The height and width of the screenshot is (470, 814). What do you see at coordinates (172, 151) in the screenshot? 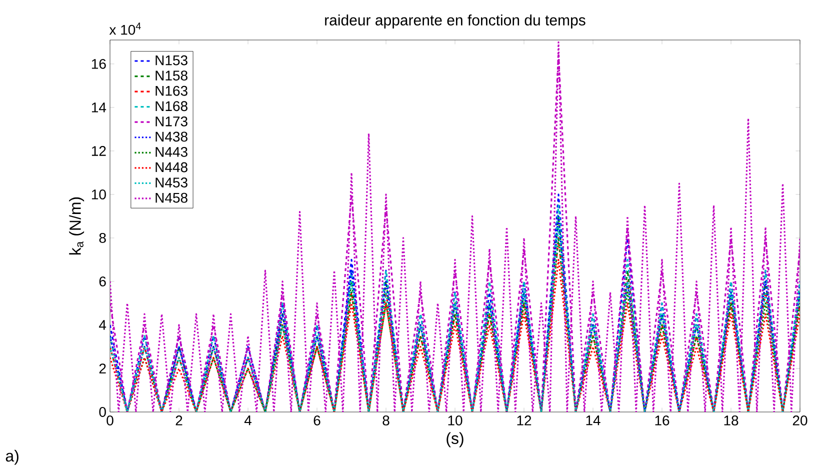
I see `legend-label: N443` at bounding box center [172, 151].